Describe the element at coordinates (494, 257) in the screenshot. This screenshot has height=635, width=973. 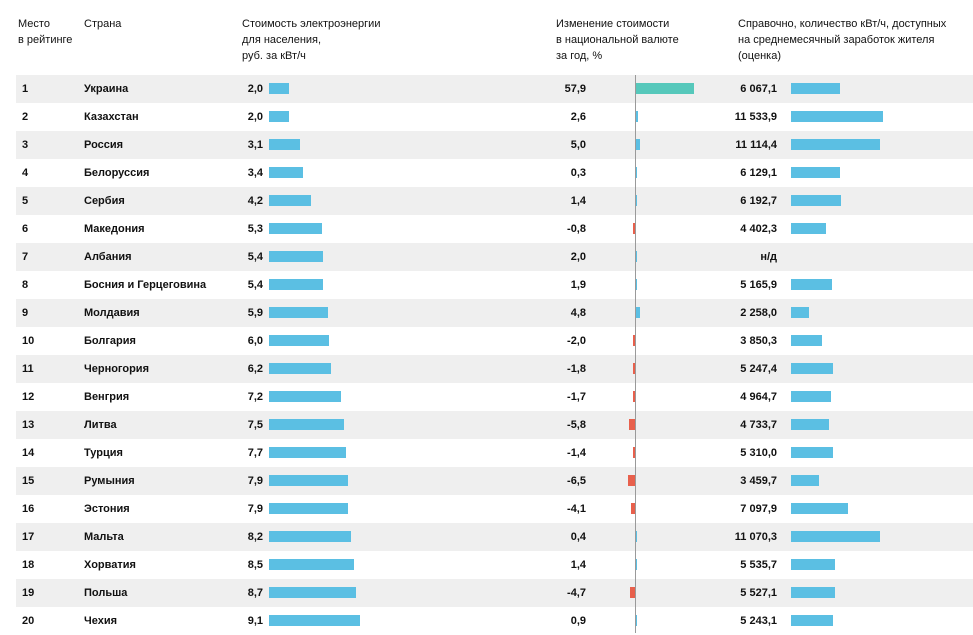
I see `table-row: 7 Албания 5,4 2,0 н/д` at that location.